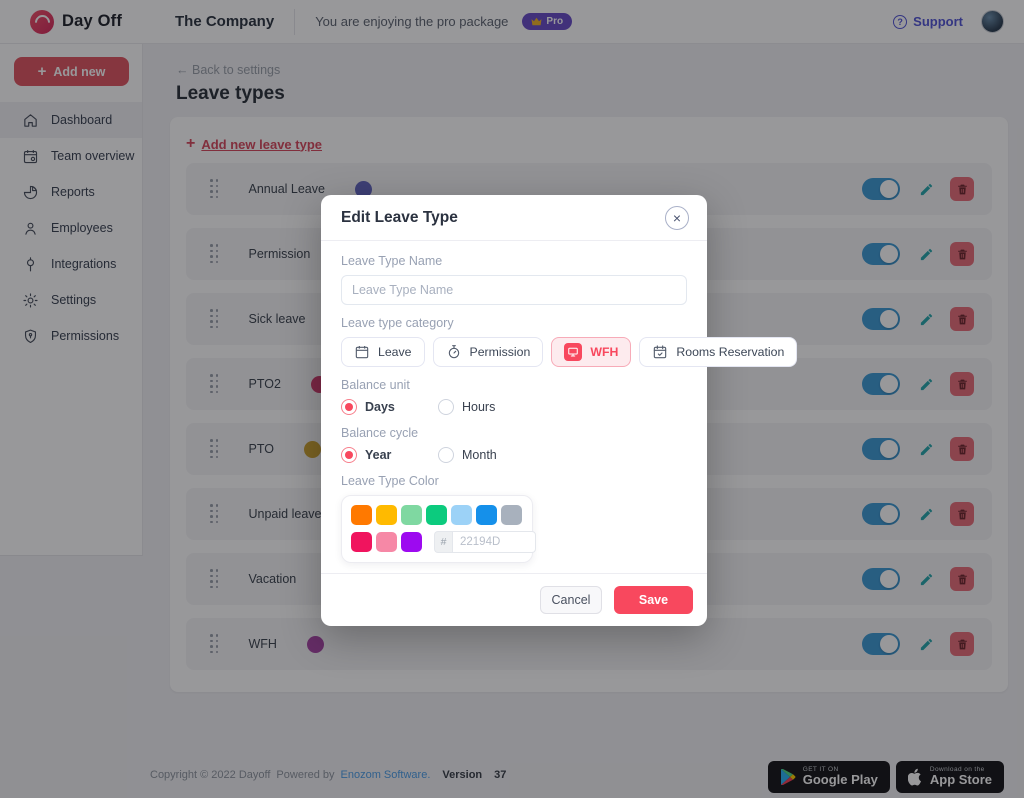  What do you see at coordinates (571, 600) in the screenshot?
I see `cancel-button: Cancel` at bounding box center [571, 600].